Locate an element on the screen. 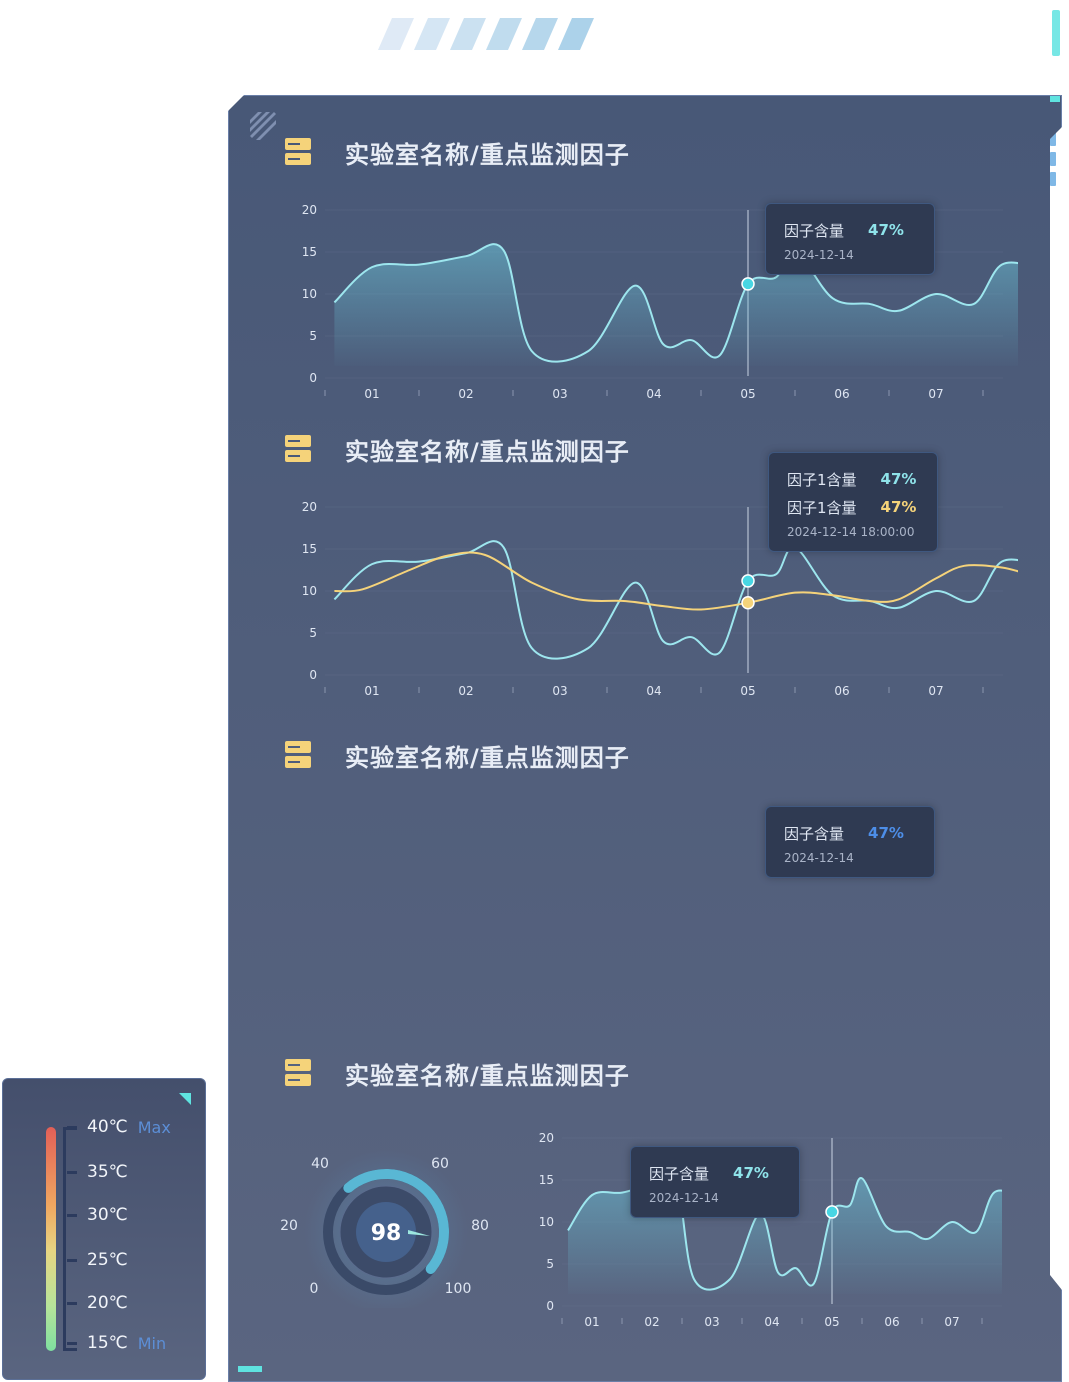 The image size is (1069, 1382). tick-label: 25℃ is located at coordinates (107, 1260).